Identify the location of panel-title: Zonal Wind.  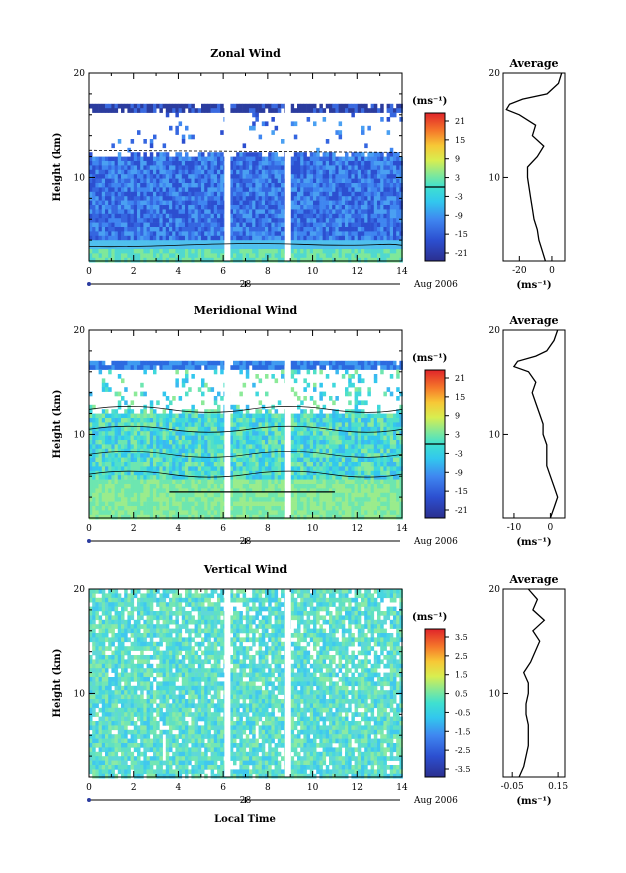
(245, 53).